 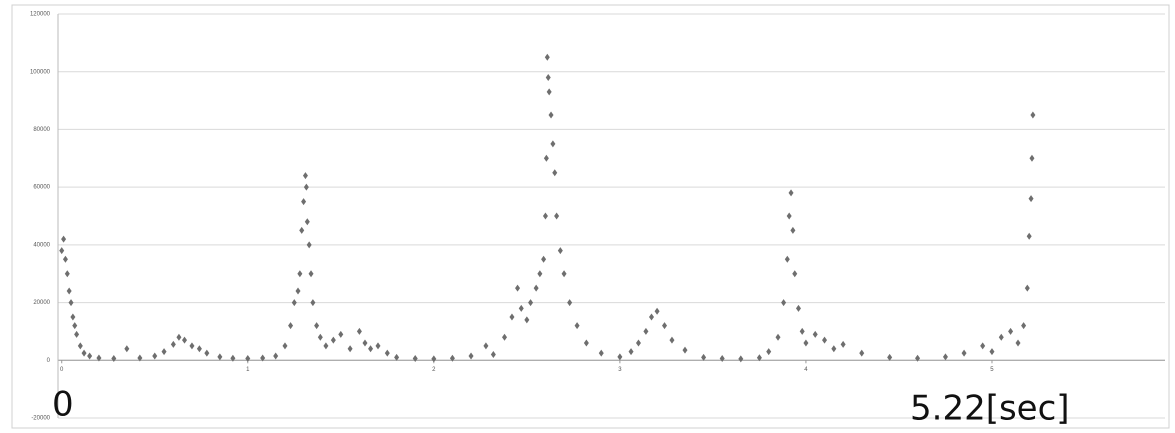 What do you see at coordinates (41, 188) in the screenshot?
I see `y-tick-label: 60000` at bounding box center [41, 188].